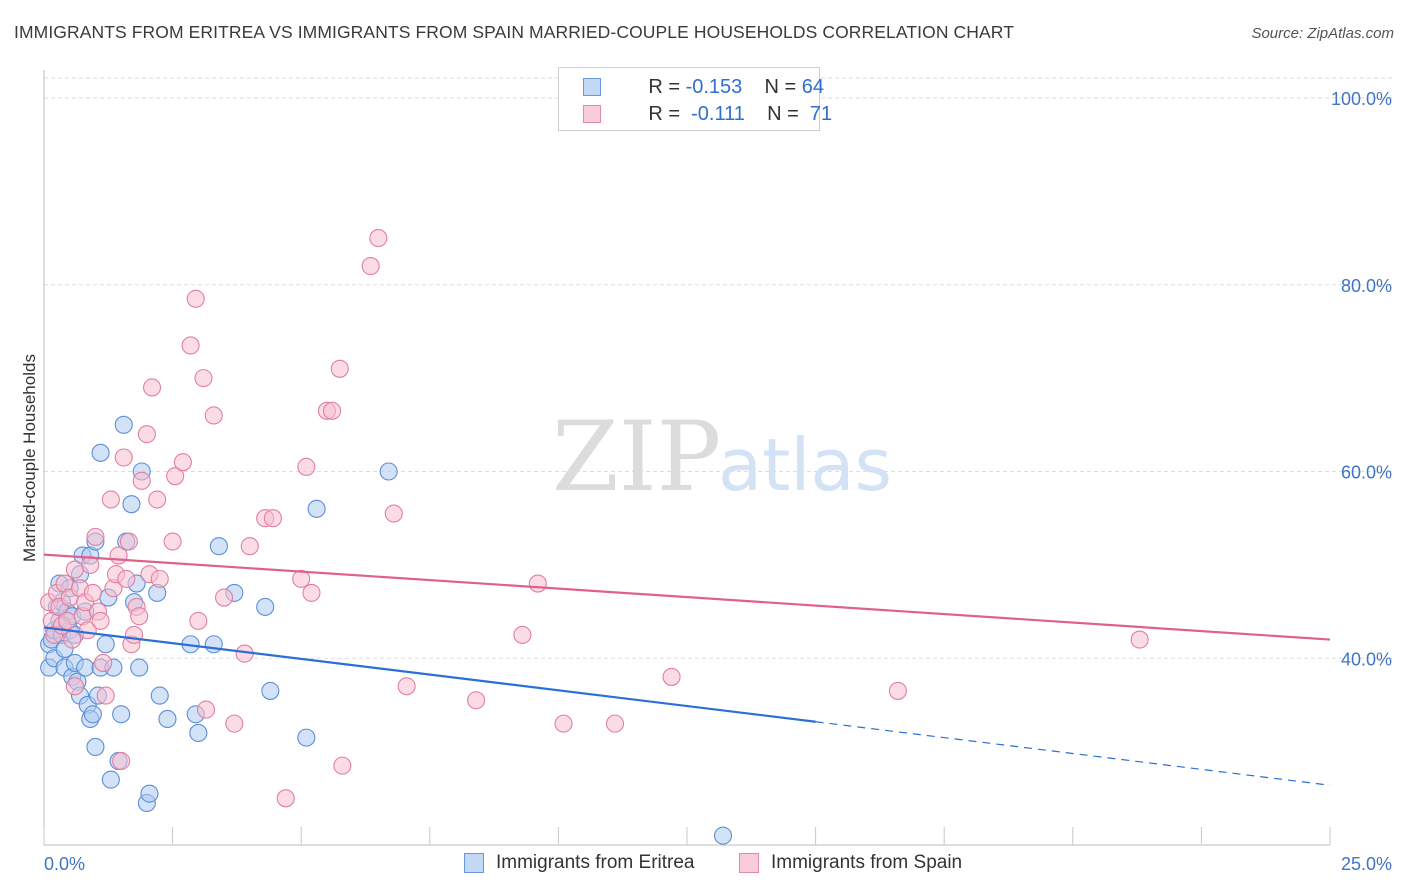 The height and width of the screenshot is (892, 1406). I want to click on watermark-zip: ZIP, so click(636, 457).